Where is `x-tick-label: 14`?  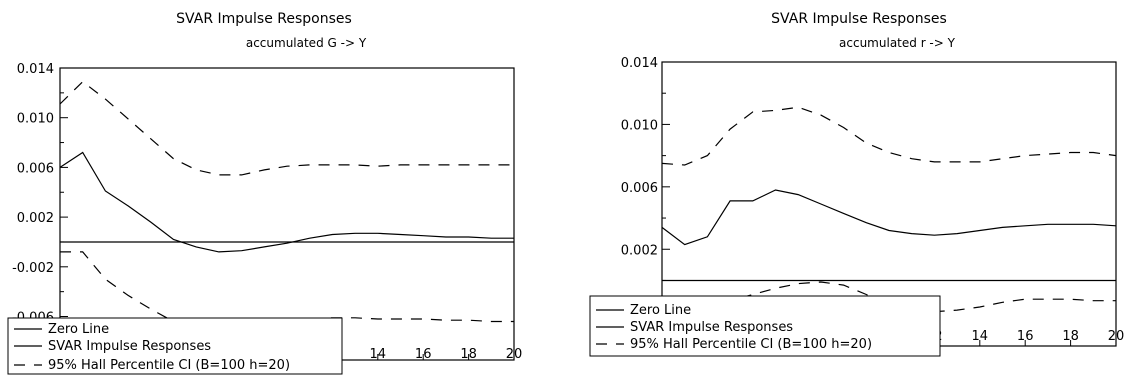 x-tick-label: 14 is located at coordinates (980, 336).